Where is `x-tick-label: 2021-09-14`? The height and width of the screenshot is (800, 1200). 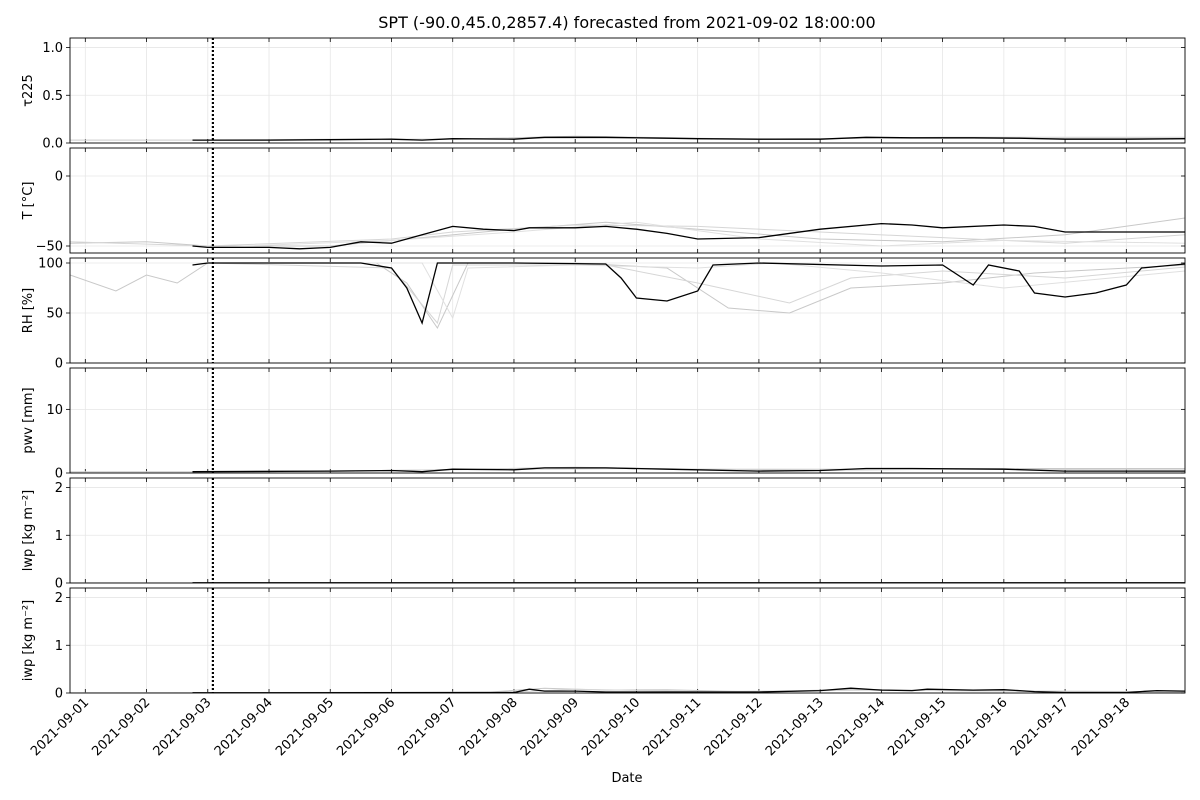 x-tick-label: 2021-09-14 is located at coordinates (856, 727).